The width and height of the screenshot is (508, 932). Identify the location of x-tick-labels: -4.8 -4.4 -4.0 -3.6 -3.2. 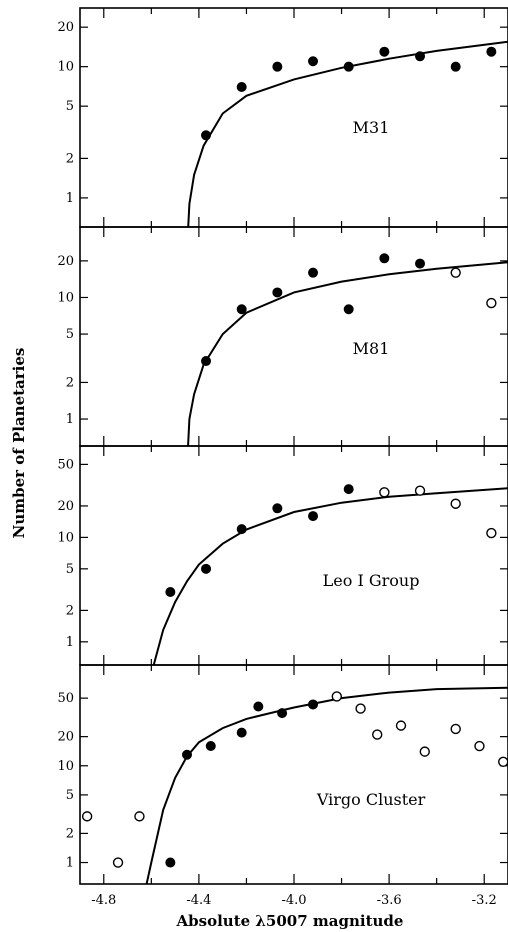
(294, 900).